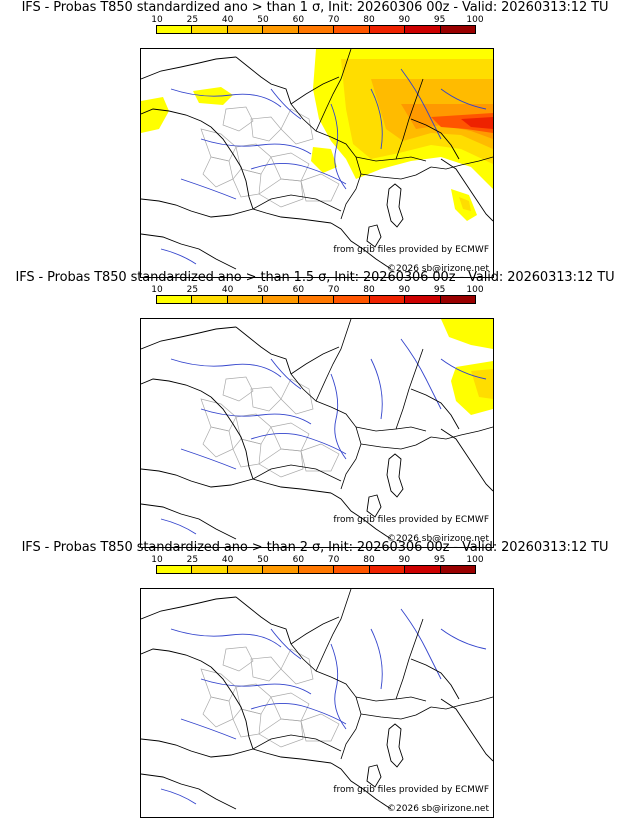 The width and height of the screenshot is (630, 828). What do you see at coordinates (438, 269) in the screenshot?
I see `credit-copyright: ©2026 sb@irizone.net` at bounding box center [438, 269].